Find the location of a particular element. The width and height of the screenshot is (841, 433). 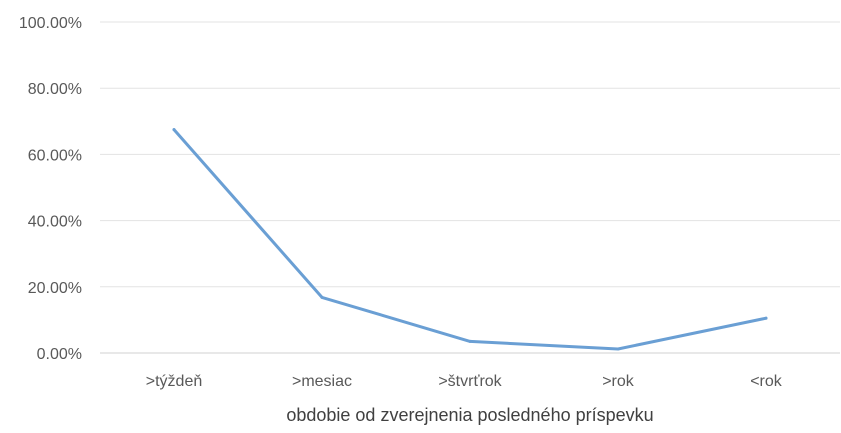

x-tick-label: >mesiac is located at coordinates (322, 381).